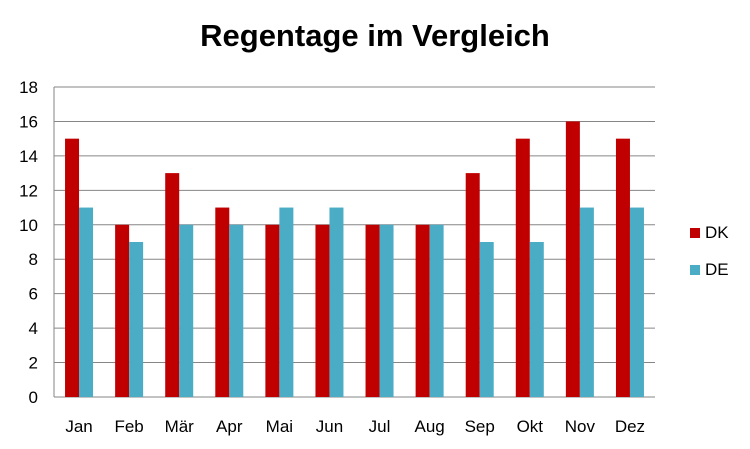  Describe the element at coordinates (33, 294) in the screenshot. I see `y-tick-label: 6` at that location.